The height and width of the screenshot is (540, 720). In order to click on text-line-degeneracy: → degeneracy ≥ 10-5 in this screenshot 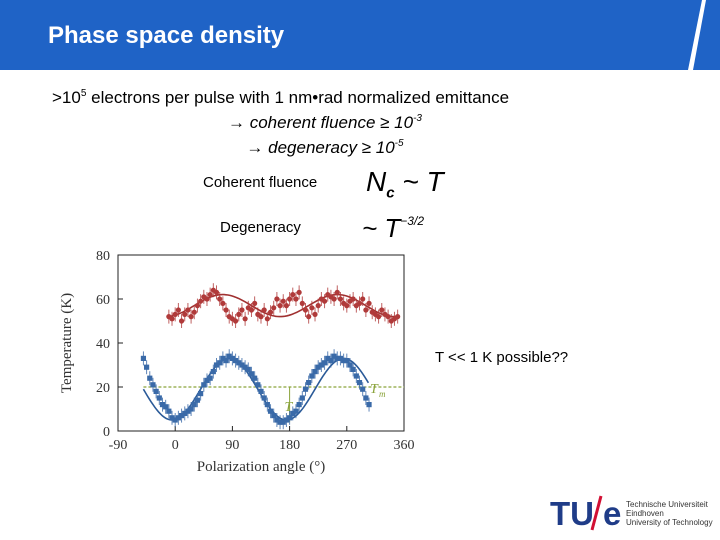, I will do `click(325, 148)`.